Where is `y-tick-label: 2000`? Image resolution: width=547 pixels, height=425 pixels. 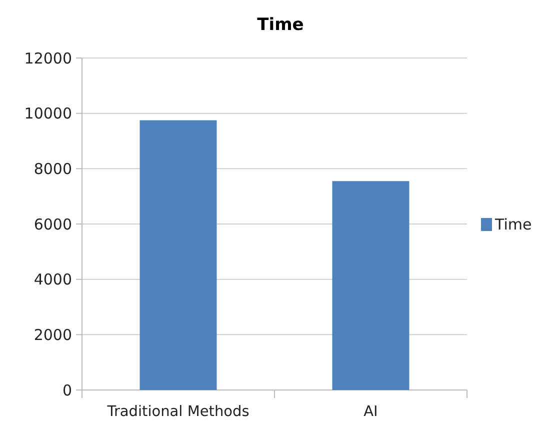
y-tick-label: 2000 is located at coordinates (53, 335).